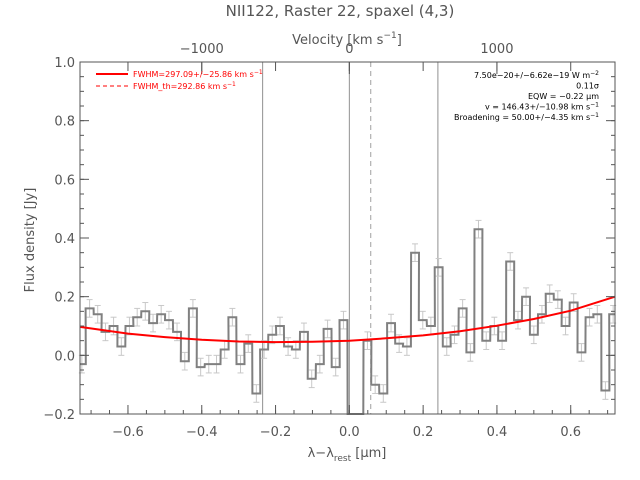  What do you see at coordinates (64, 298) in the screenshot?
I see `y-tick-label: 0.2` at bounding box center [64, 298].